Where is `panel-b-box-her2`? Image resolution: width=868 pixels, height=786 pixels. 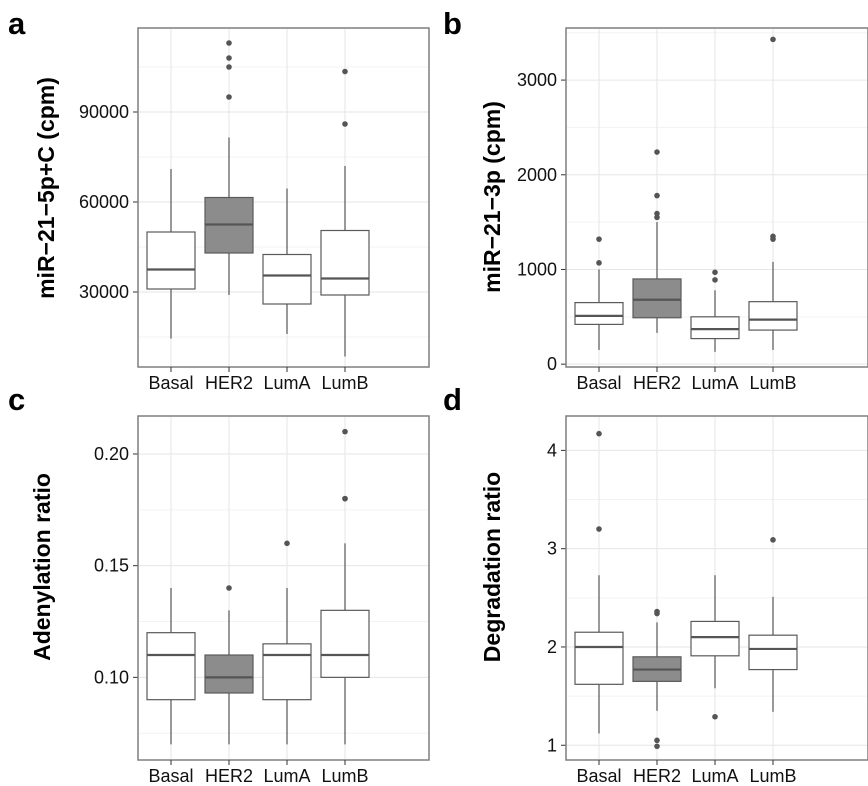
panel-b-box-her2 is located at coordinates (657, 241).